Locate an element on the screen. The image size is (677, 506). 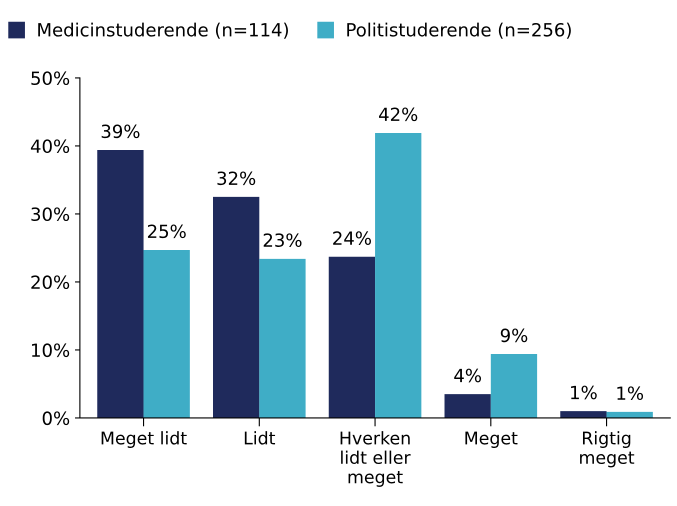
data-label: 25% is located at coordinates (167, 231).